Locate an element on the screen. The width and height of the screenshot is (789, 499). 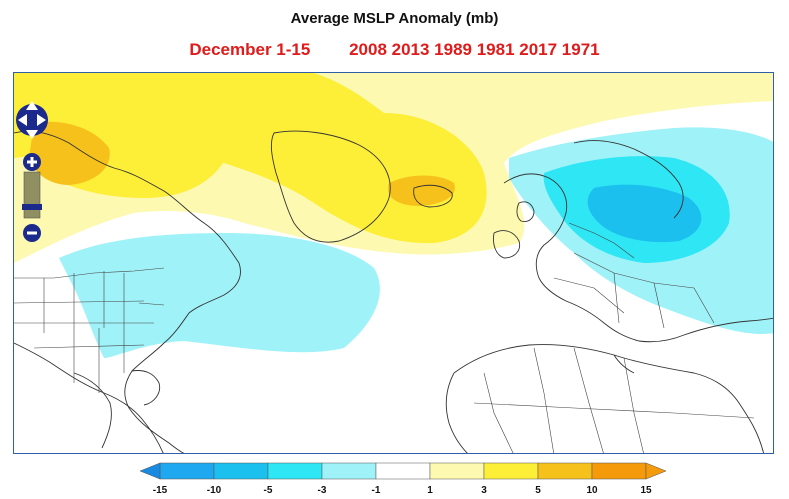
zoom-in-button is located at coordinates (32, 162).